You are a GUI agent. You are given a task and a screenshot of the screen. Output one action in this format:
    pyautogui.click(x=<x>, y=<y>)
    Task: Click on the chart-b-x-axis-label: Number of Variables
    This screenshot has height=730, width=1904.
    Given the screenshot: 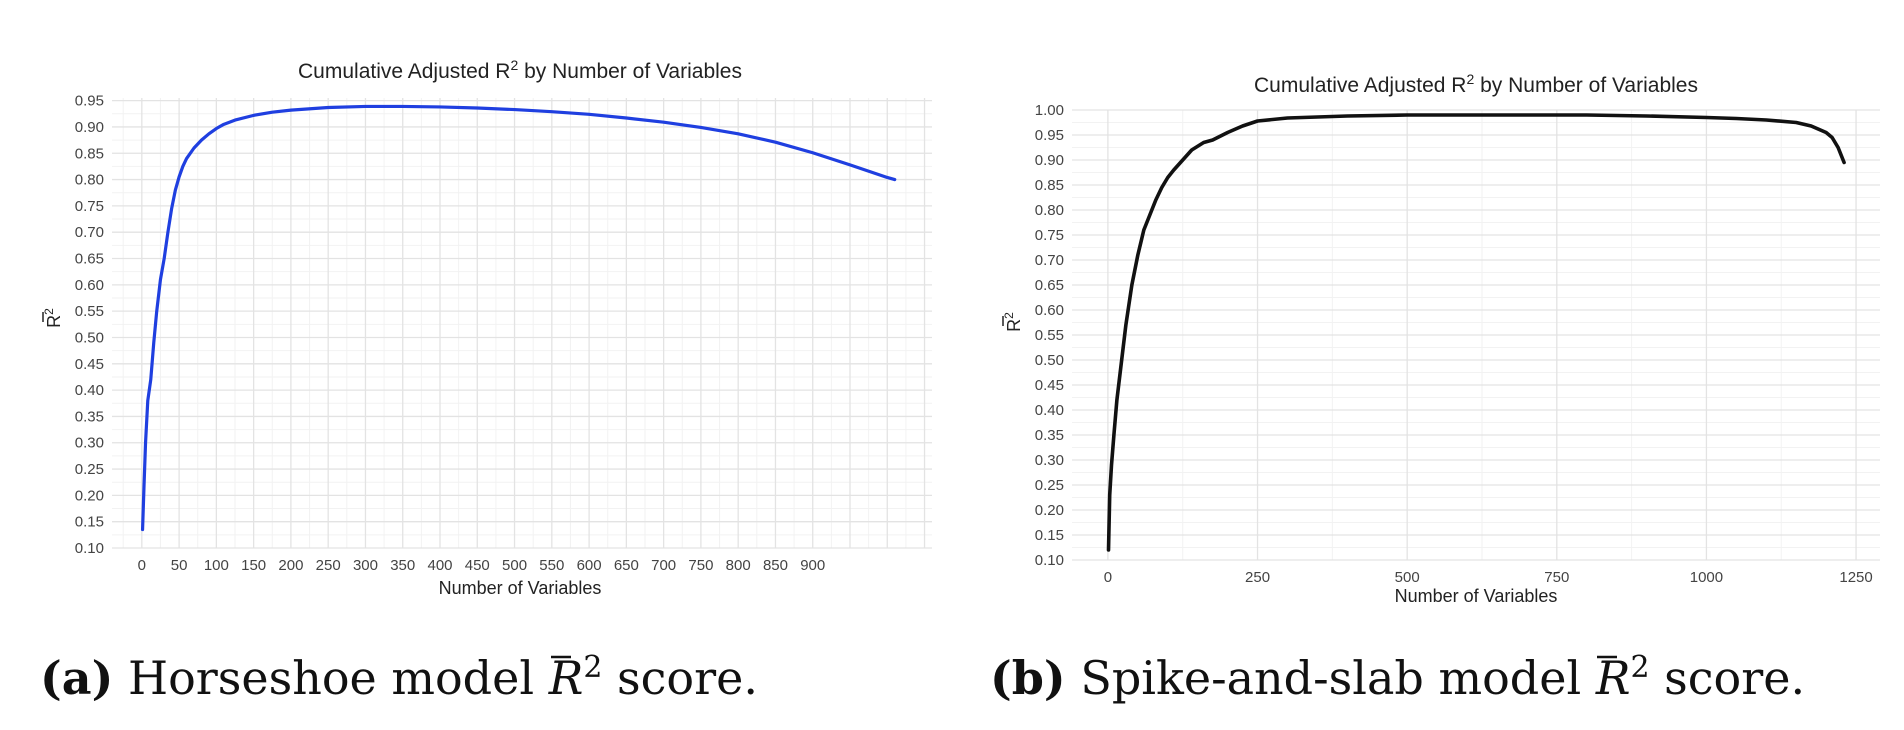 What is the action you would take?
    pyautogui.click(x=1476, y=596)
    